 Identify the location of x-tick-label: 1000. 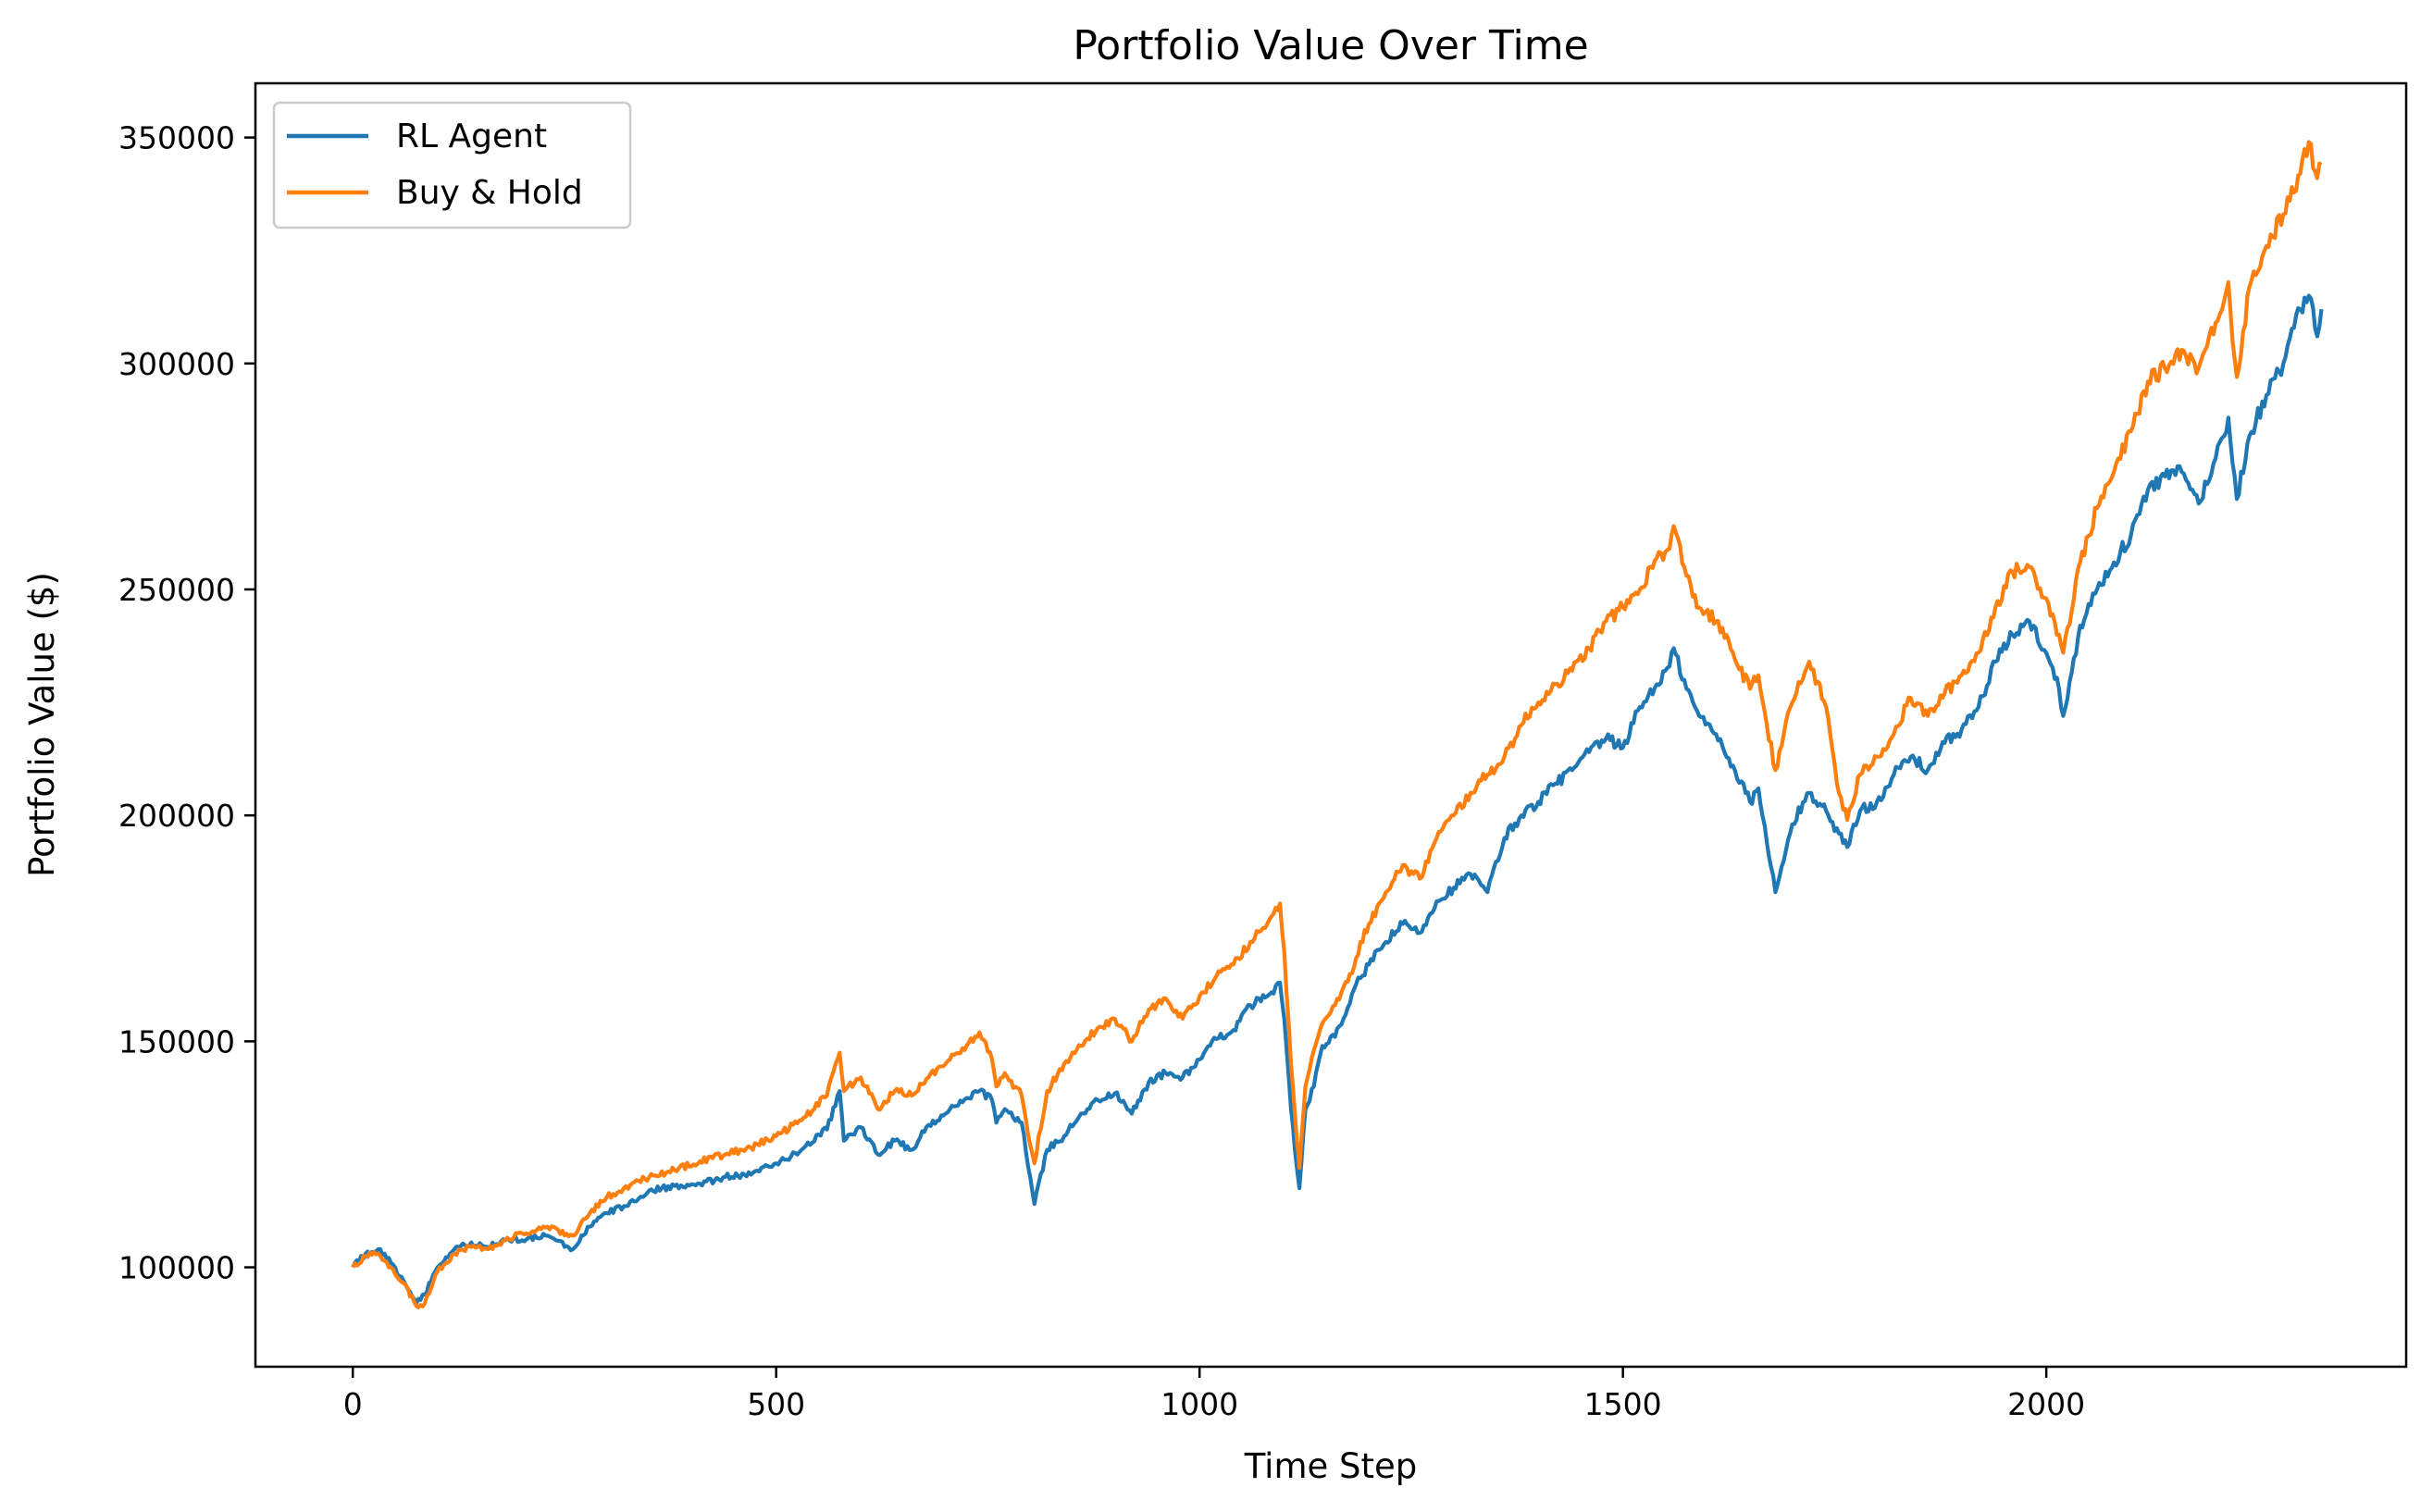
(1199, 1404).